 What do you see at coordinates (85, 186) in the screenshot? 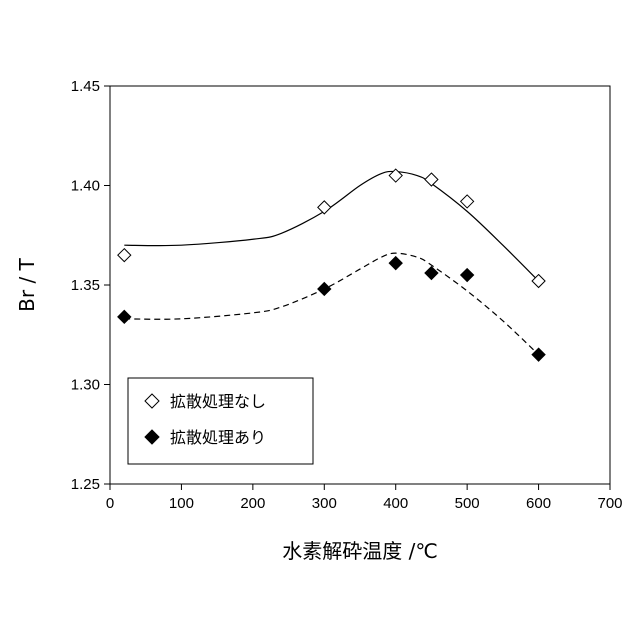
I see `y-tick-label: 1.40` at bounding box center [85, 186].